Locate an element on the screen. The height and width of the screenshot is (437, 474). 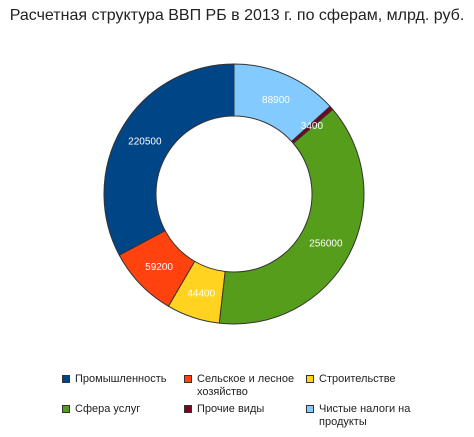
slice-value-label: 59200 is located at coordinates (159, 267).